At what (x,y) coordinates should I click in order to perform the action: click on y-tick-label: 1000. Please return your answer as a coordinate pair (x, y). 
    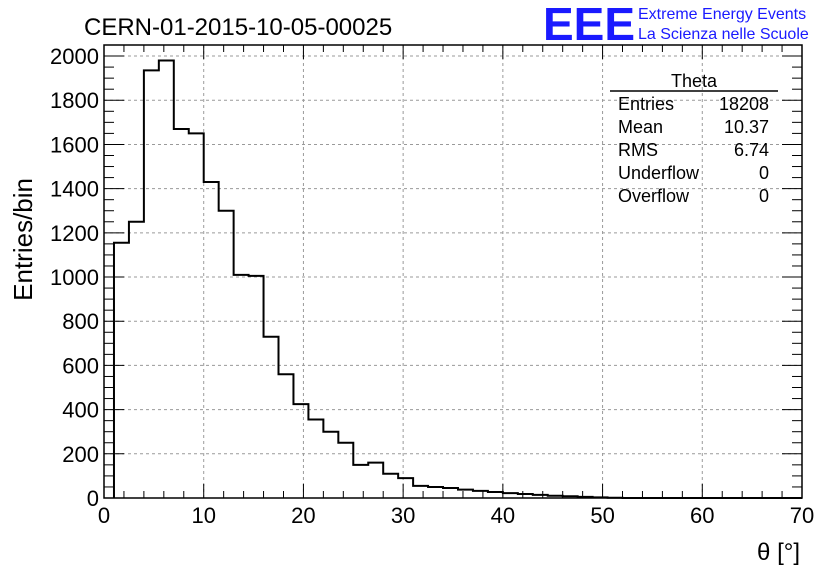
    Looking at the image, I should click on (74, 277).